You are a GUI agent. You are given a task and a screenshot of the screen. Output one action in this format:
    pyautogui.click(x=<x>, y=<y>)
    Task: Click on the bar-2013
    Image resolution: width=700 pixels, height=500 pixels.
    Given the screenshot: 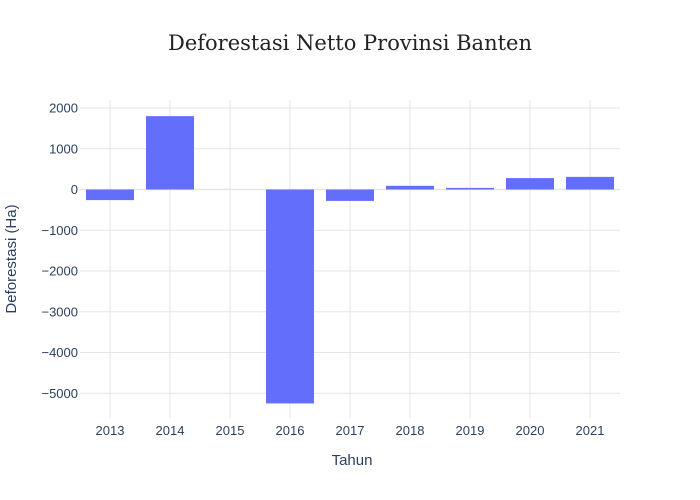 What is the action you would take?
    pyautogui.click(x=110, y=195)
    